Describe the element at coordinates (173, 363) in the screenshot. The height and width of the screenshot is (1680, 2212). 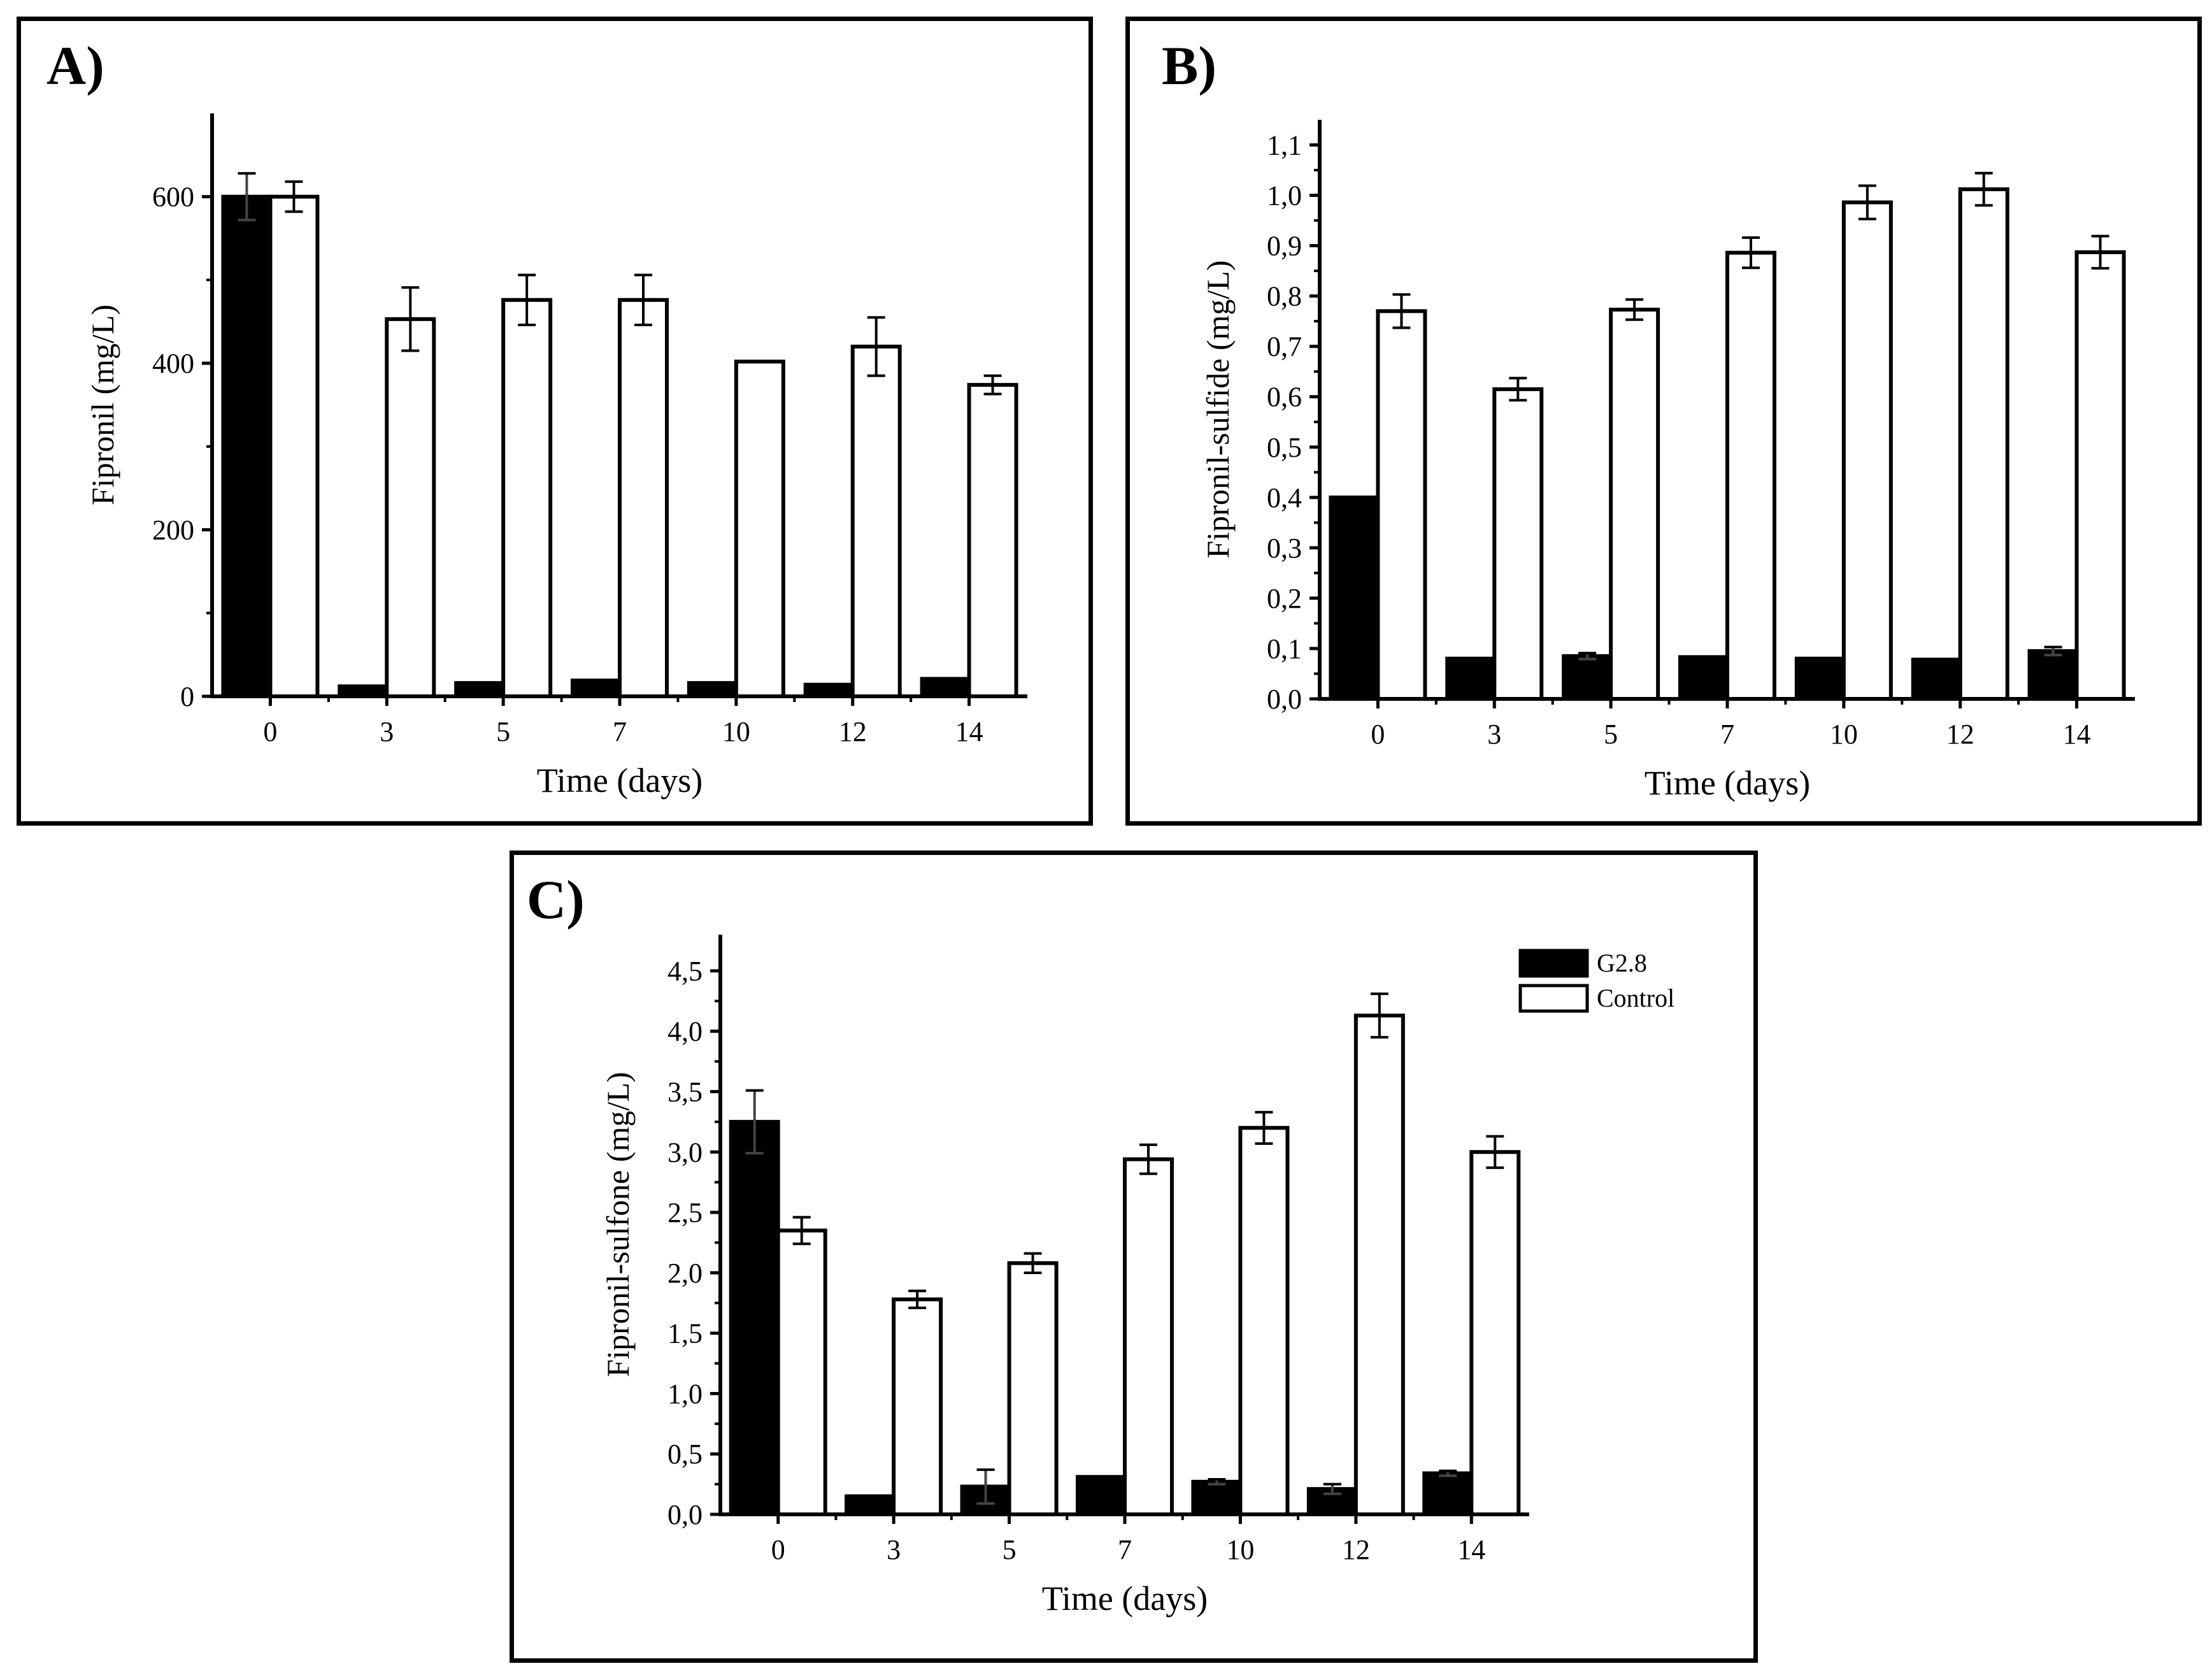
I see `y-tick-label: 400` at that location.